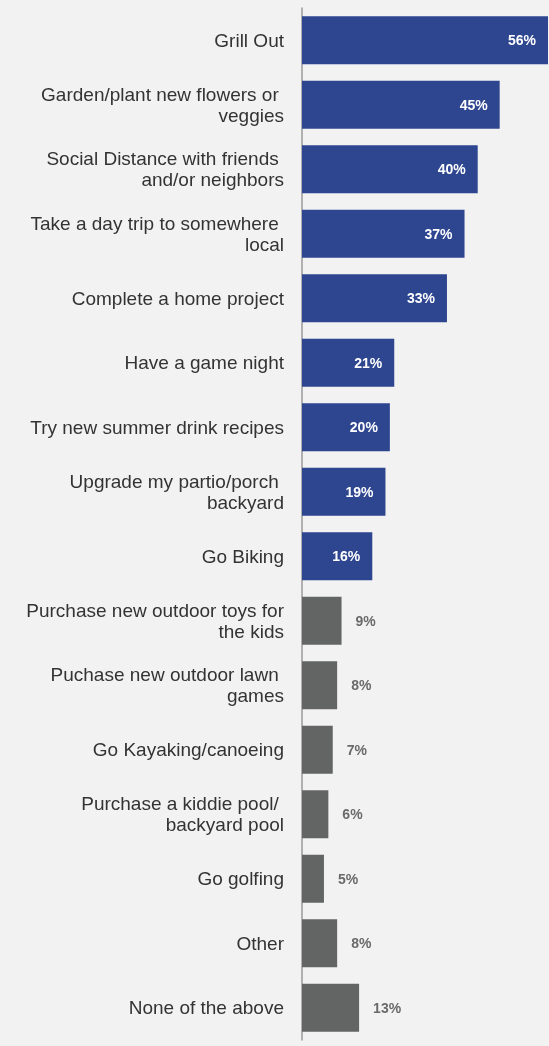  Describe the element at coordinates (176, 491) in the screenshot. I see `y-tick-label: Upgrade my partio/porch backyard` at that location.